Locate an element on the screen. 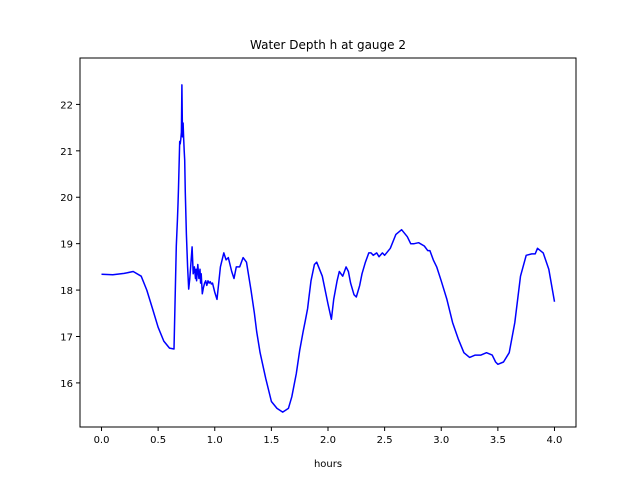 The height and width of the screenshot is (480, 640). x-tick-label: 2.0 is located at coordinates (328, 440).